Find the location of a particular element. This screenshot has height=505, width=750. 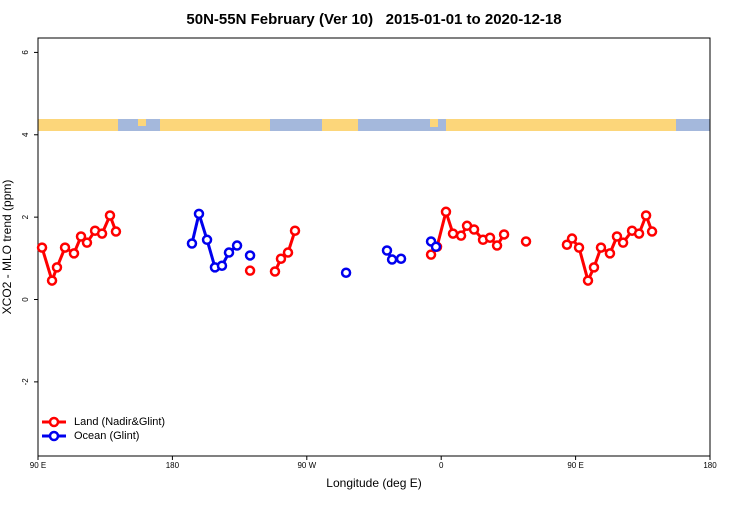

legend-label: Land (Nadir&Glint) is located at coordinates (119, 422).